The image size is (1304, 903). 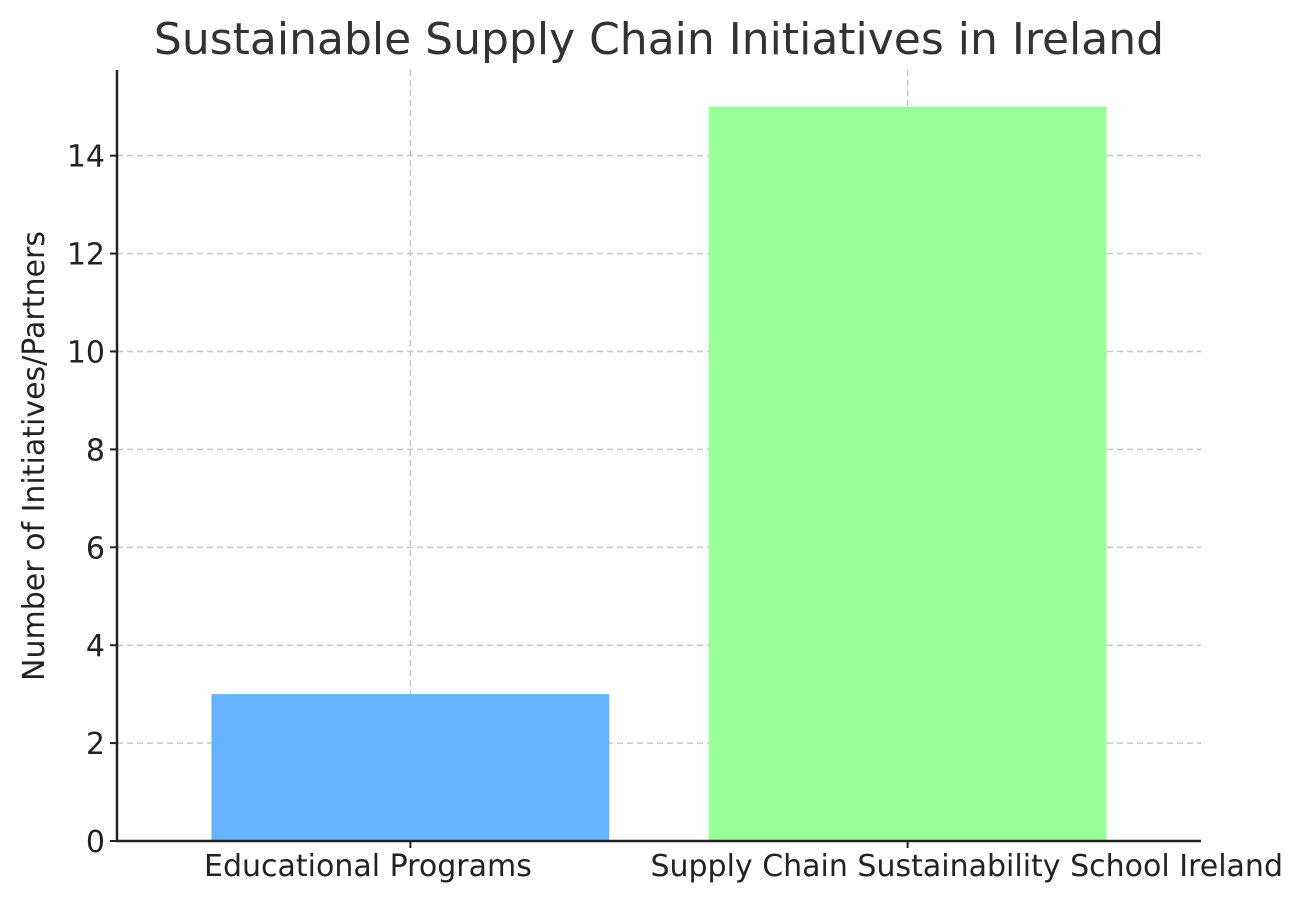 What do you see at coordinates (86, 157) in the screenshot?
I see `y-tick-label: 14` at bounding box center [86, 157].